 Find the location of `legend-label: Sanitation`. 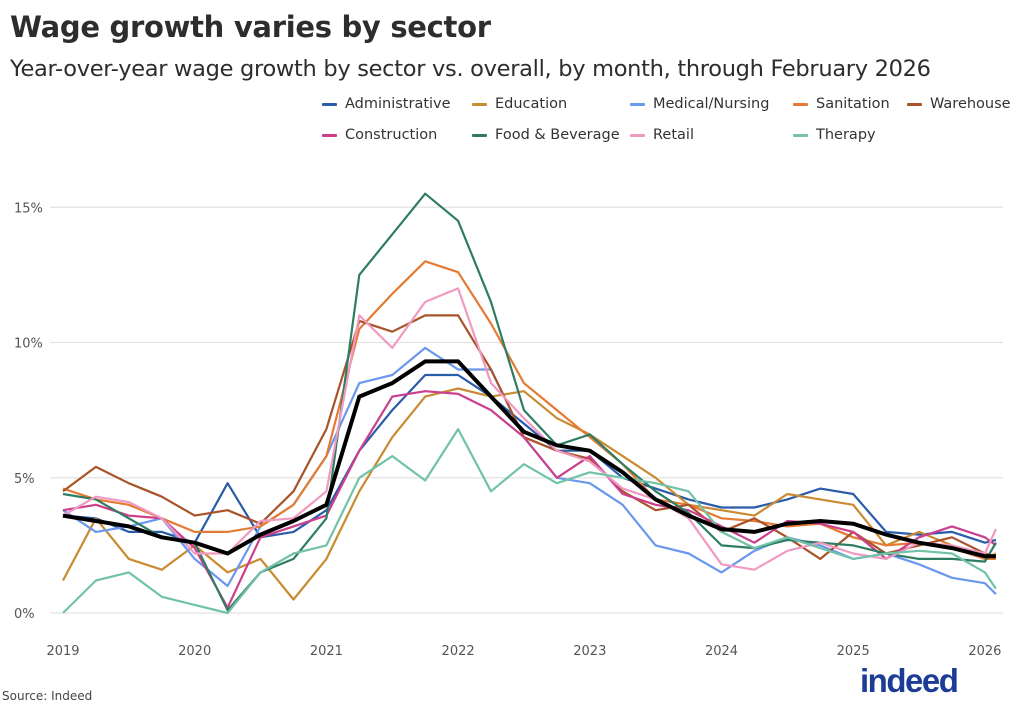

legend-label: Sanitation is located at coordinates (853, 104).